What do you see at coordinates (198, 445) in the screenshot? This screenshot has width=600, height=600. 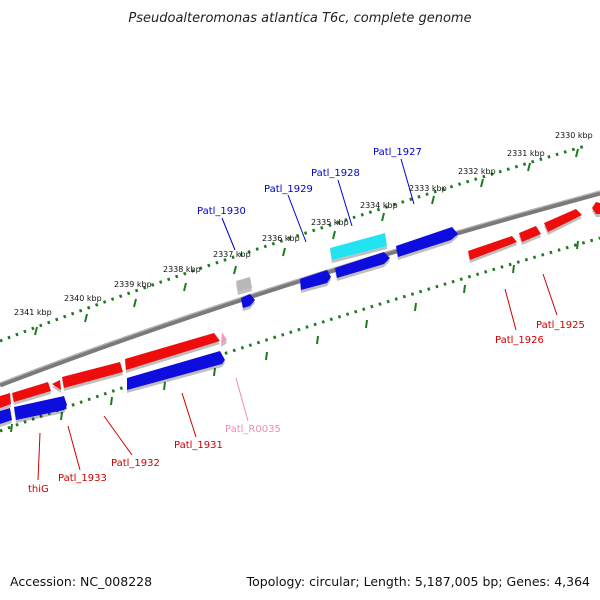 I see `gene-label-patl-1931: Patl_1931` at bounding box center [198, 445].